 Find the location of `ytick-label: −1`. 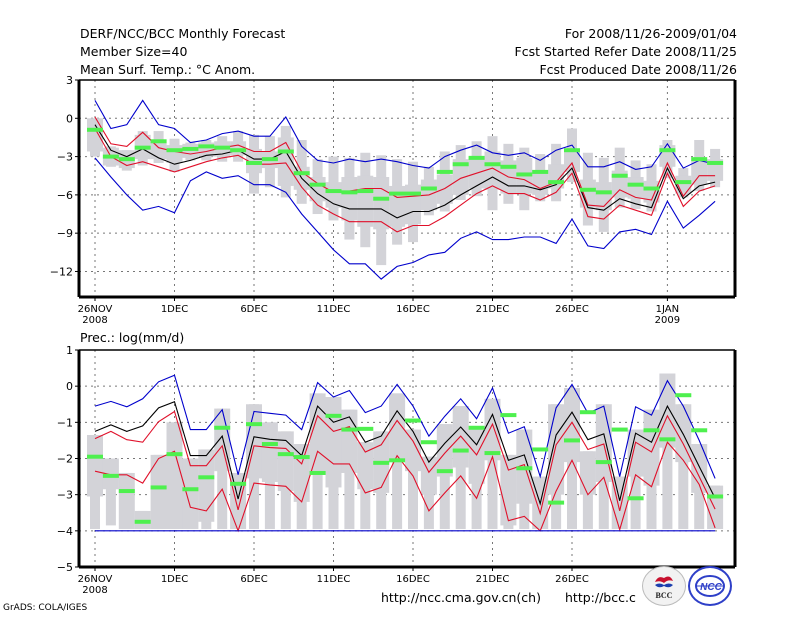

ytick-label: −1 is located at coordinates (65, 422).